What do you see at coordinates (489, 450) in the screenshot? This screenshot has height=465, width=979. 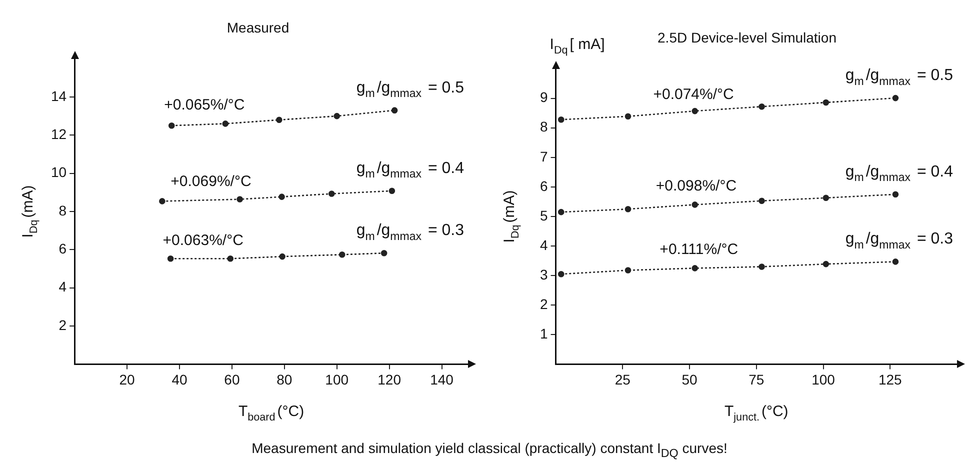 I see `text: Measurement and simulation yield classical (practically) constant I$_{DQ}$ curves!` at bounding box center [489, 450].